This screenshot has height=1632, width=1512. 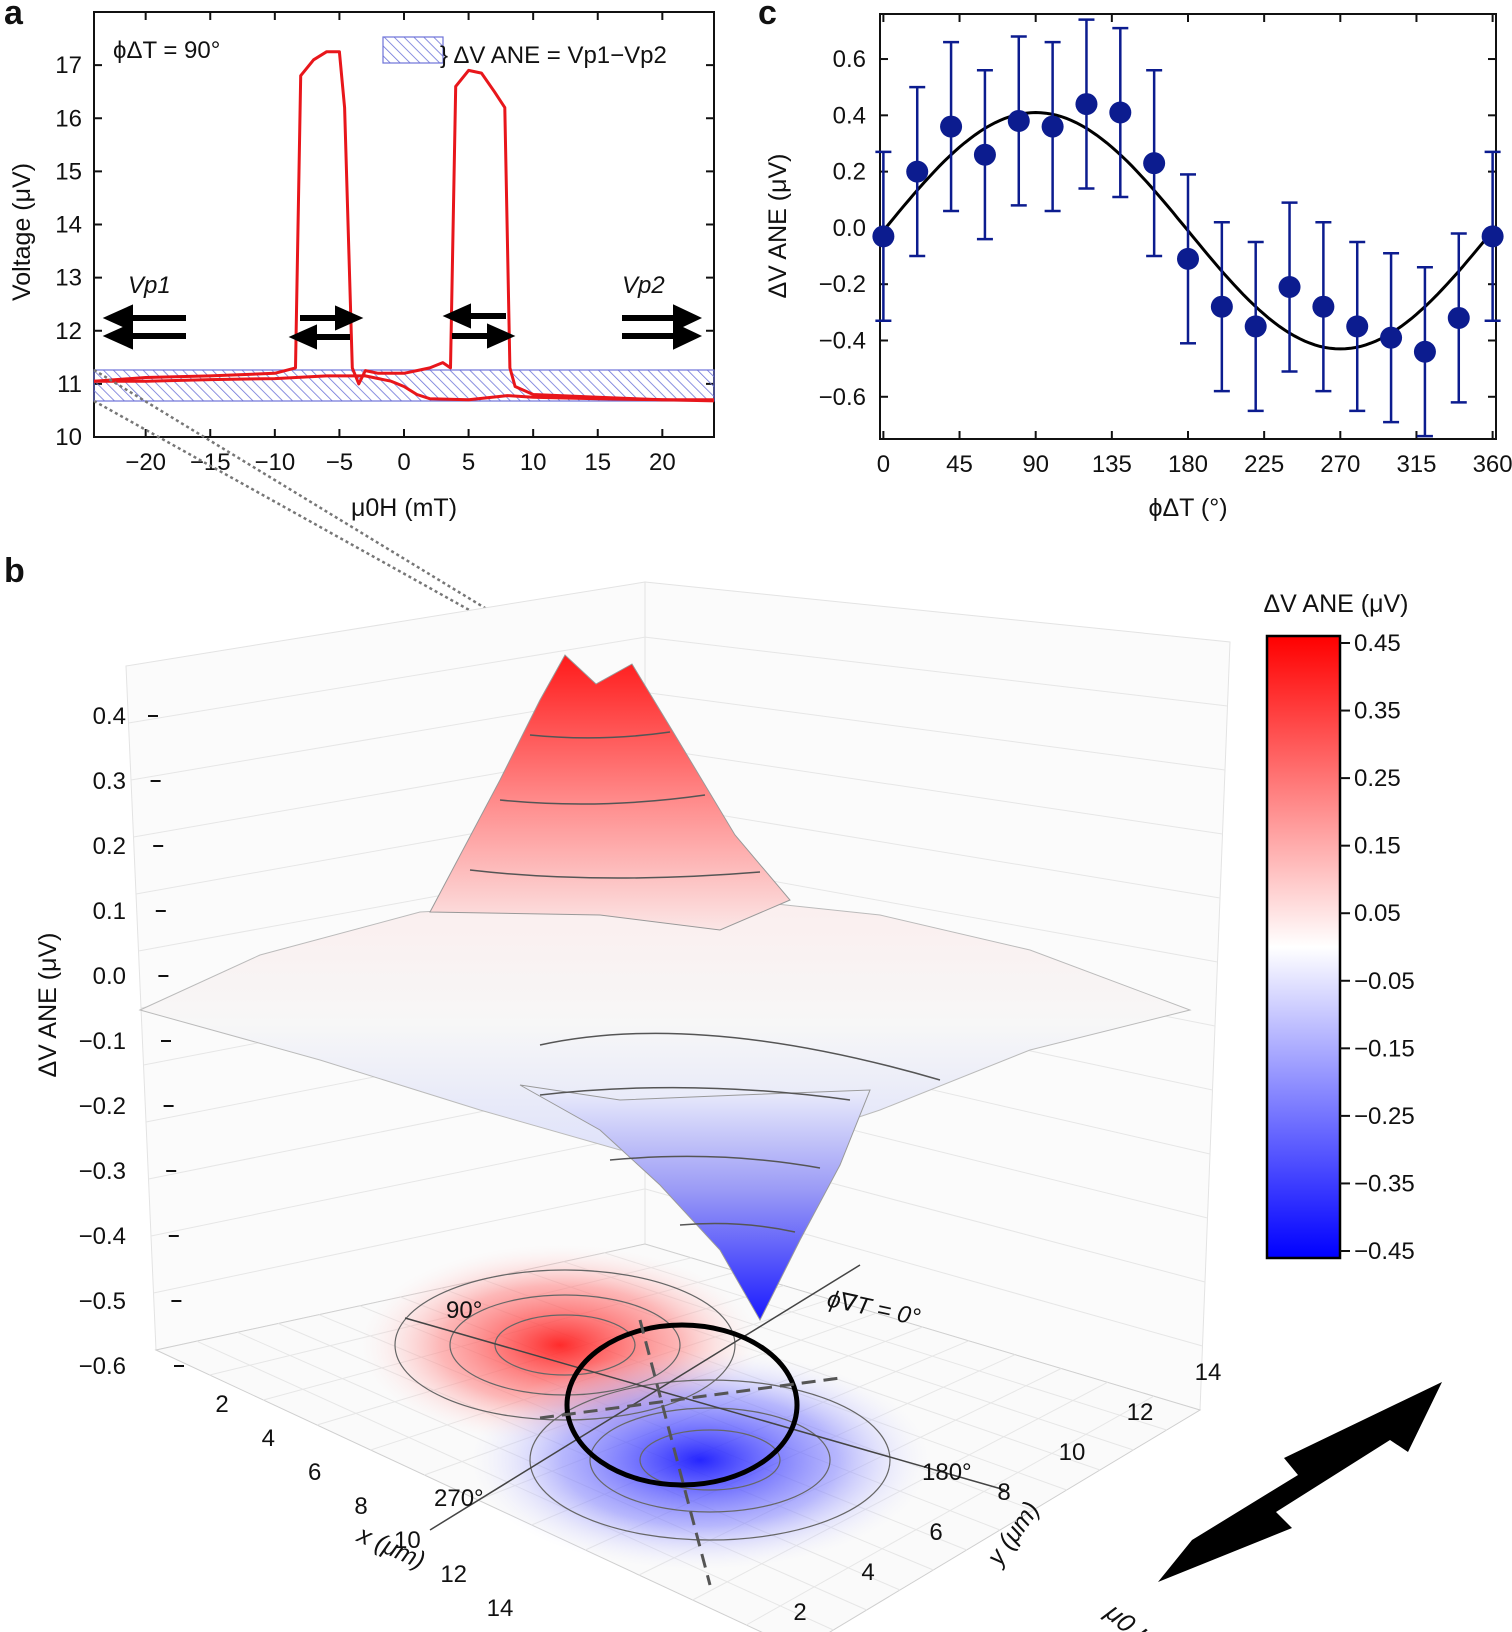 I want to click on floor-negative-lobe, so click(x=700, y=1460).